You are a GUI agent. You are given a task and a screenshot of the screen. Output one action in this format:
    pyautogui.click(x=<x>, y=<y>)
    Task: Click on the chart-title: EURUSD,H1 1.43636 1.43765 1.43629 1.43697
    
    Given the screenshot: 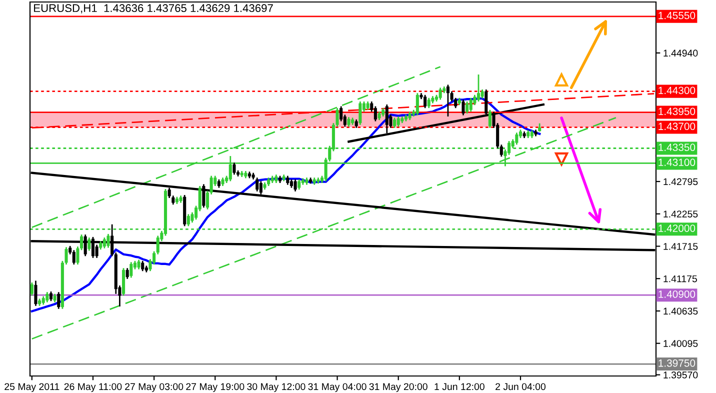 What is the action you would take?
    pyautogui.click(x=153, y=9)
    